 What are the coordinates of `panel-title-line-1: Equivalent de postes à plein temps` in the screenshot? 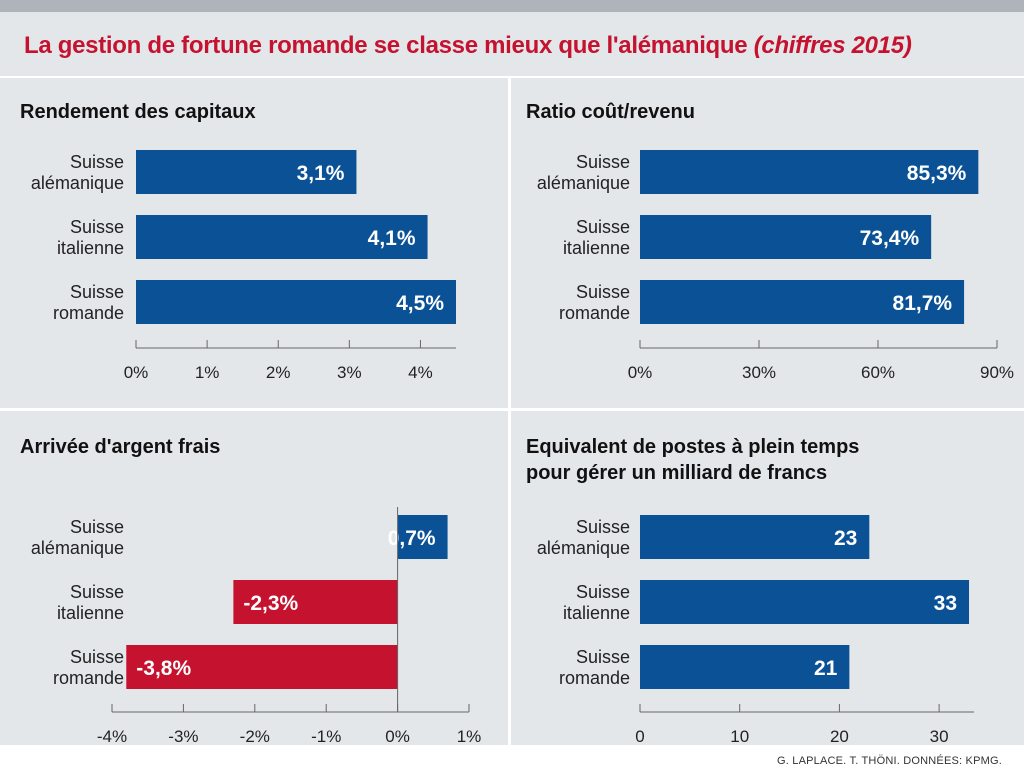 It's located at (693, 447).